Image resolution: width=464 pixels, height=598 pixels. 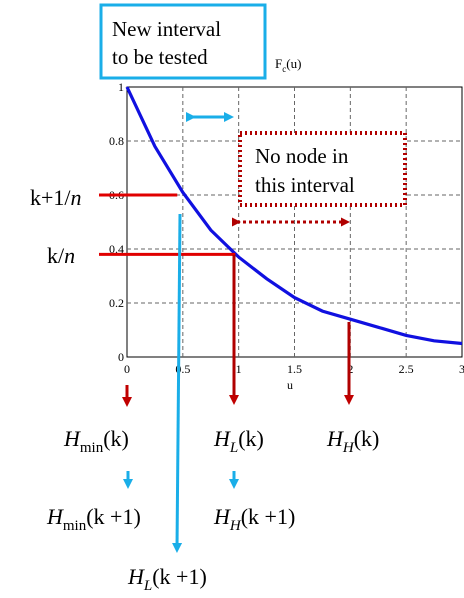 What do you see at coordinates (305, 185) in the screenshot?
I see `no-node-text-line2: this interval` at bounding box center [305, 185].